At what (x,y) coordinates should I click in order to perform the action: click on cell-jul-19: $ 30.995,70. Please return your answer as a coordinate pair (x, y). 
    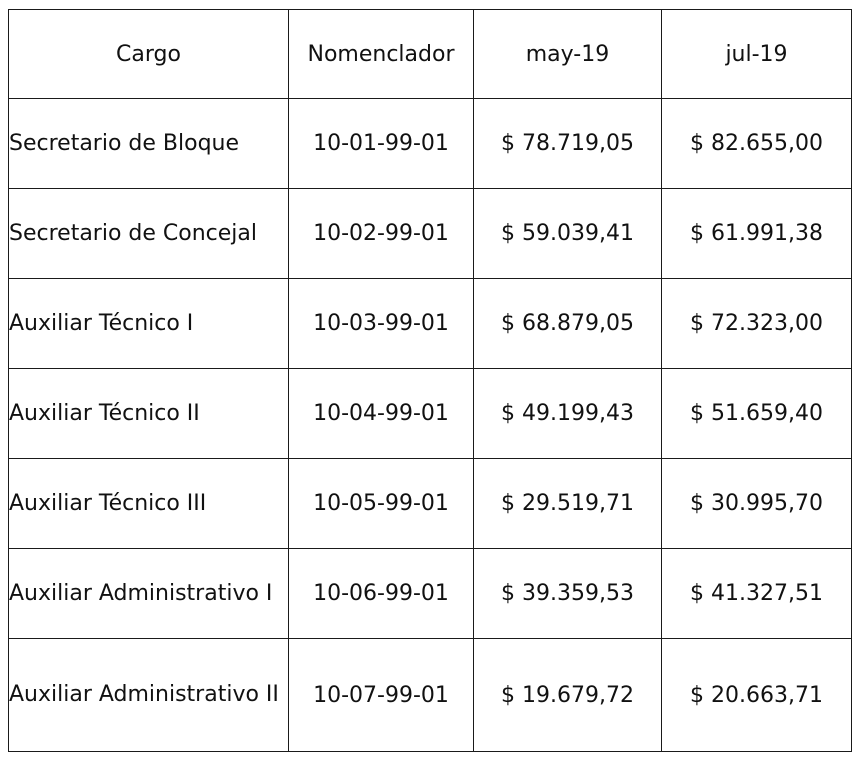
    Looking at the image, I should click on (756, 503).